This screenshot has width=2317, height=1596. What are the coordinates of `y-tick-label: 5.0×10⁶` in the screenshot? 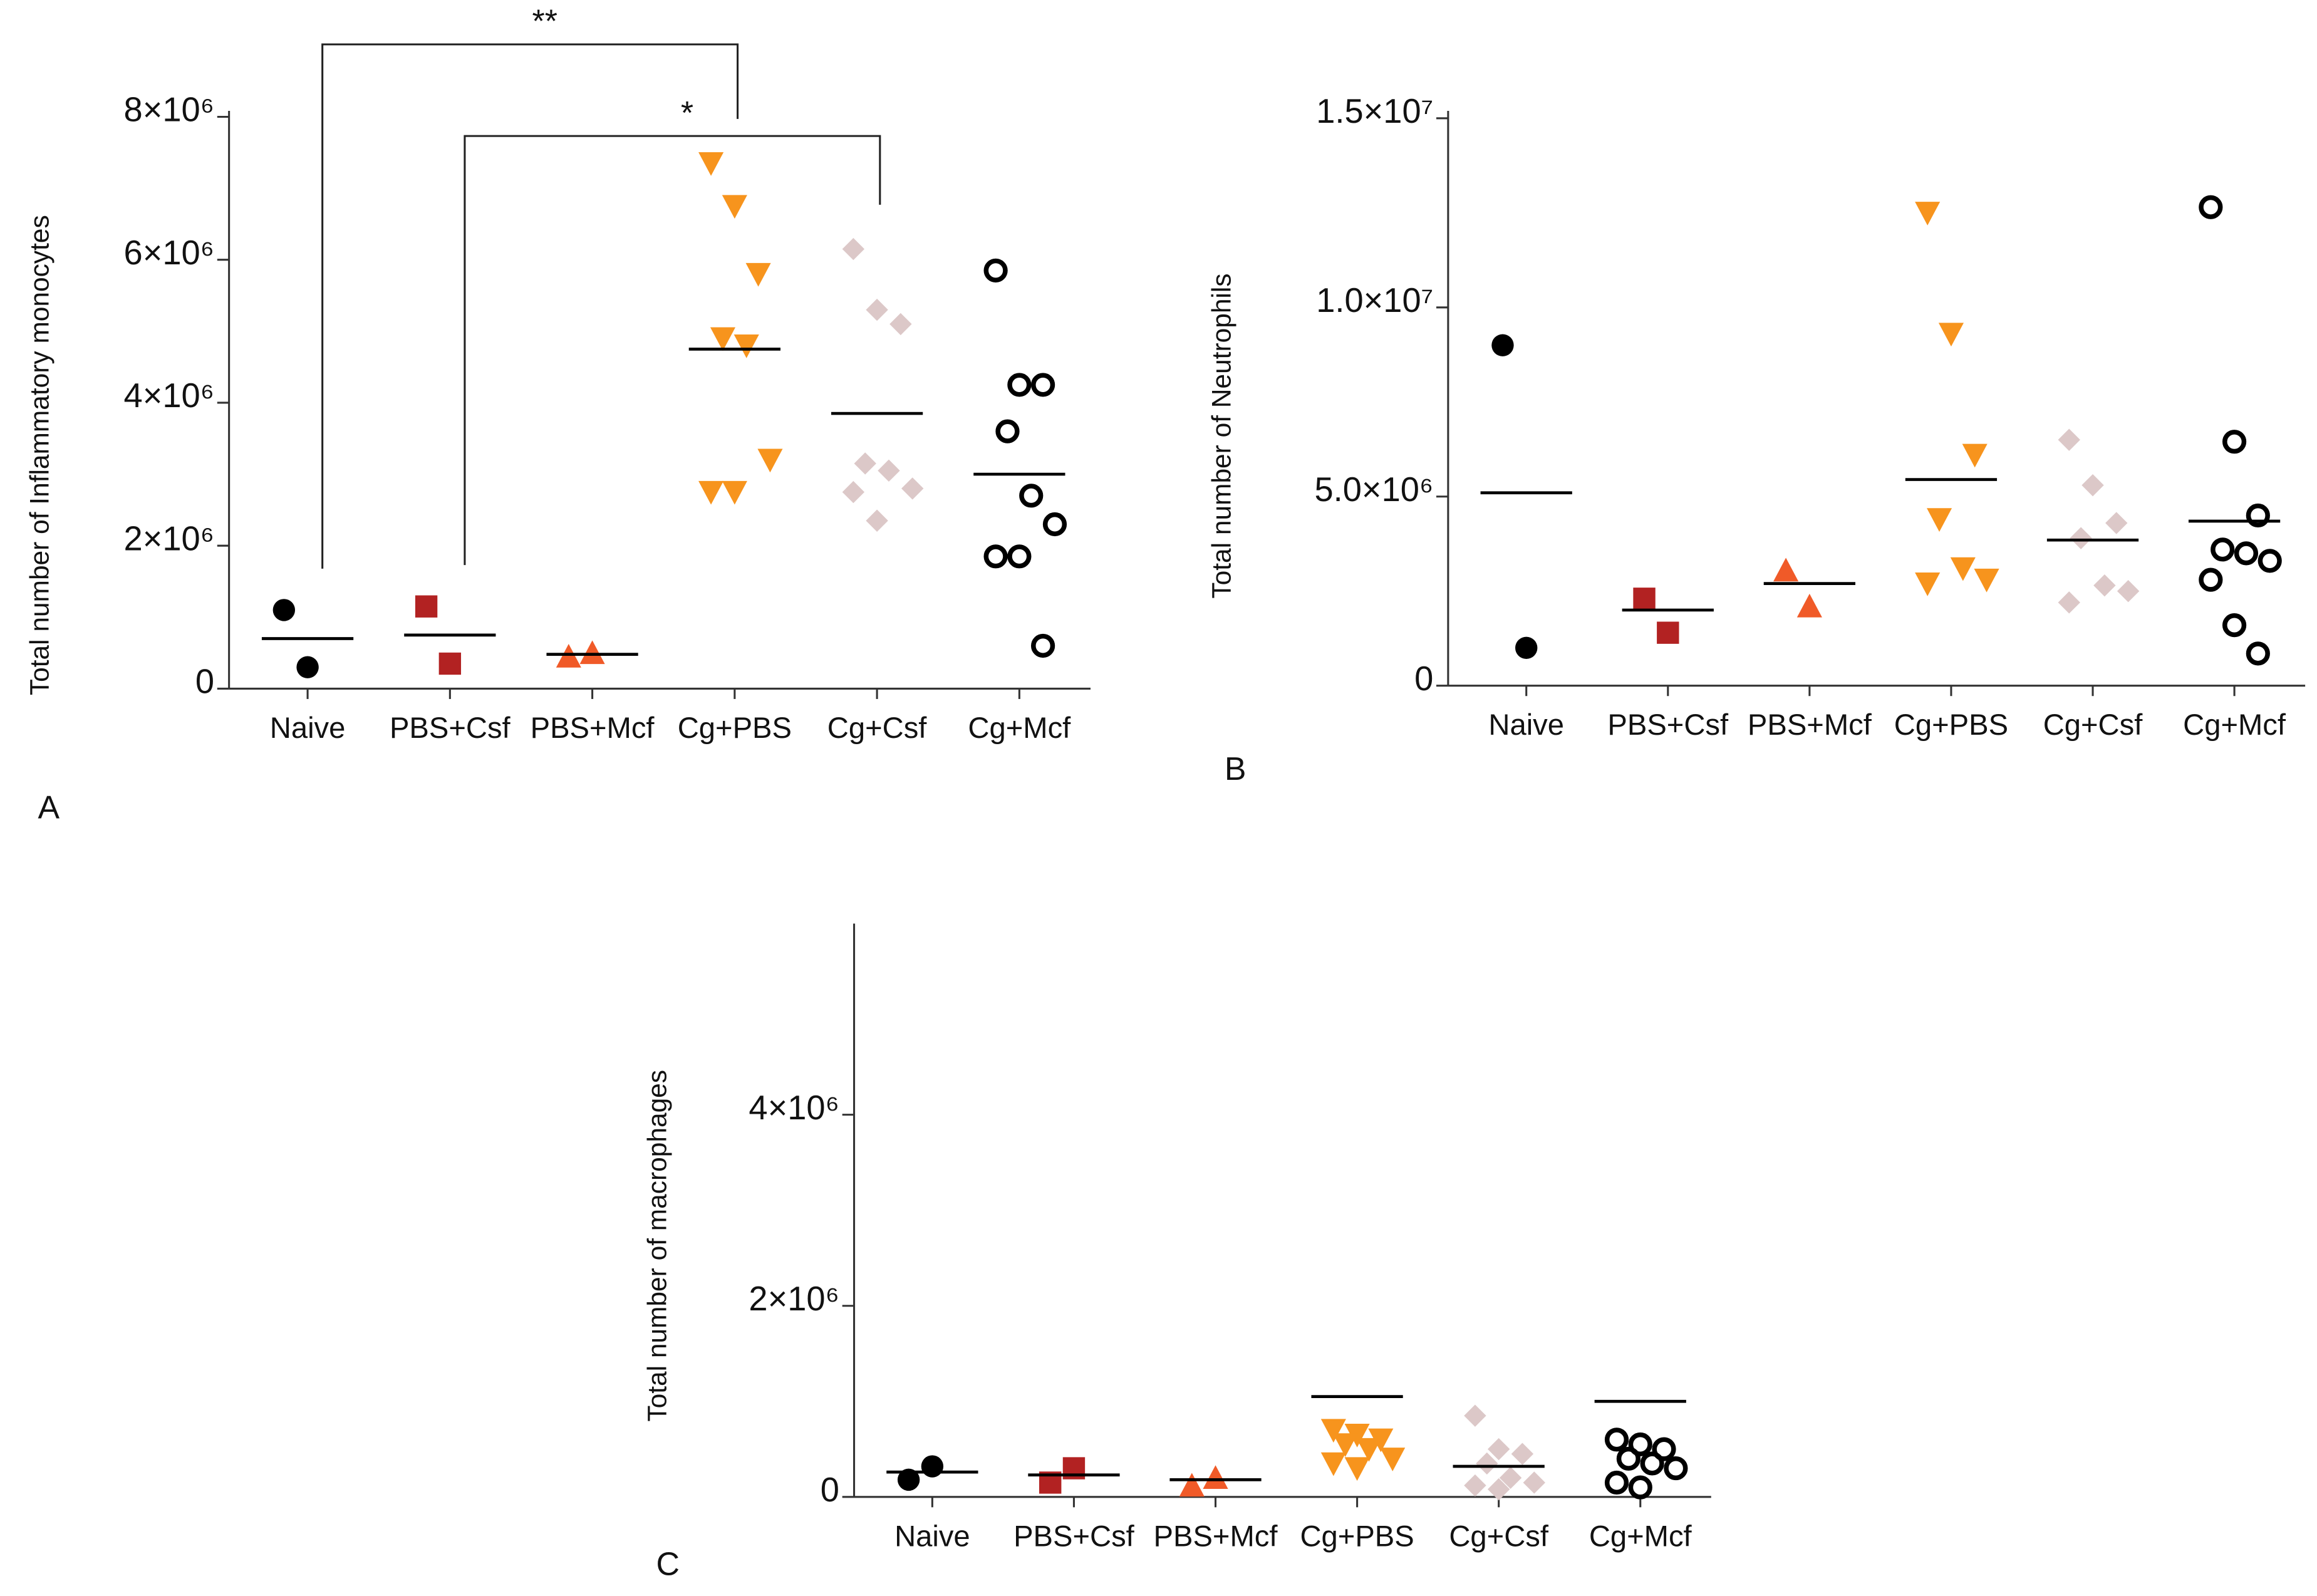 It's located at (1375, 490).